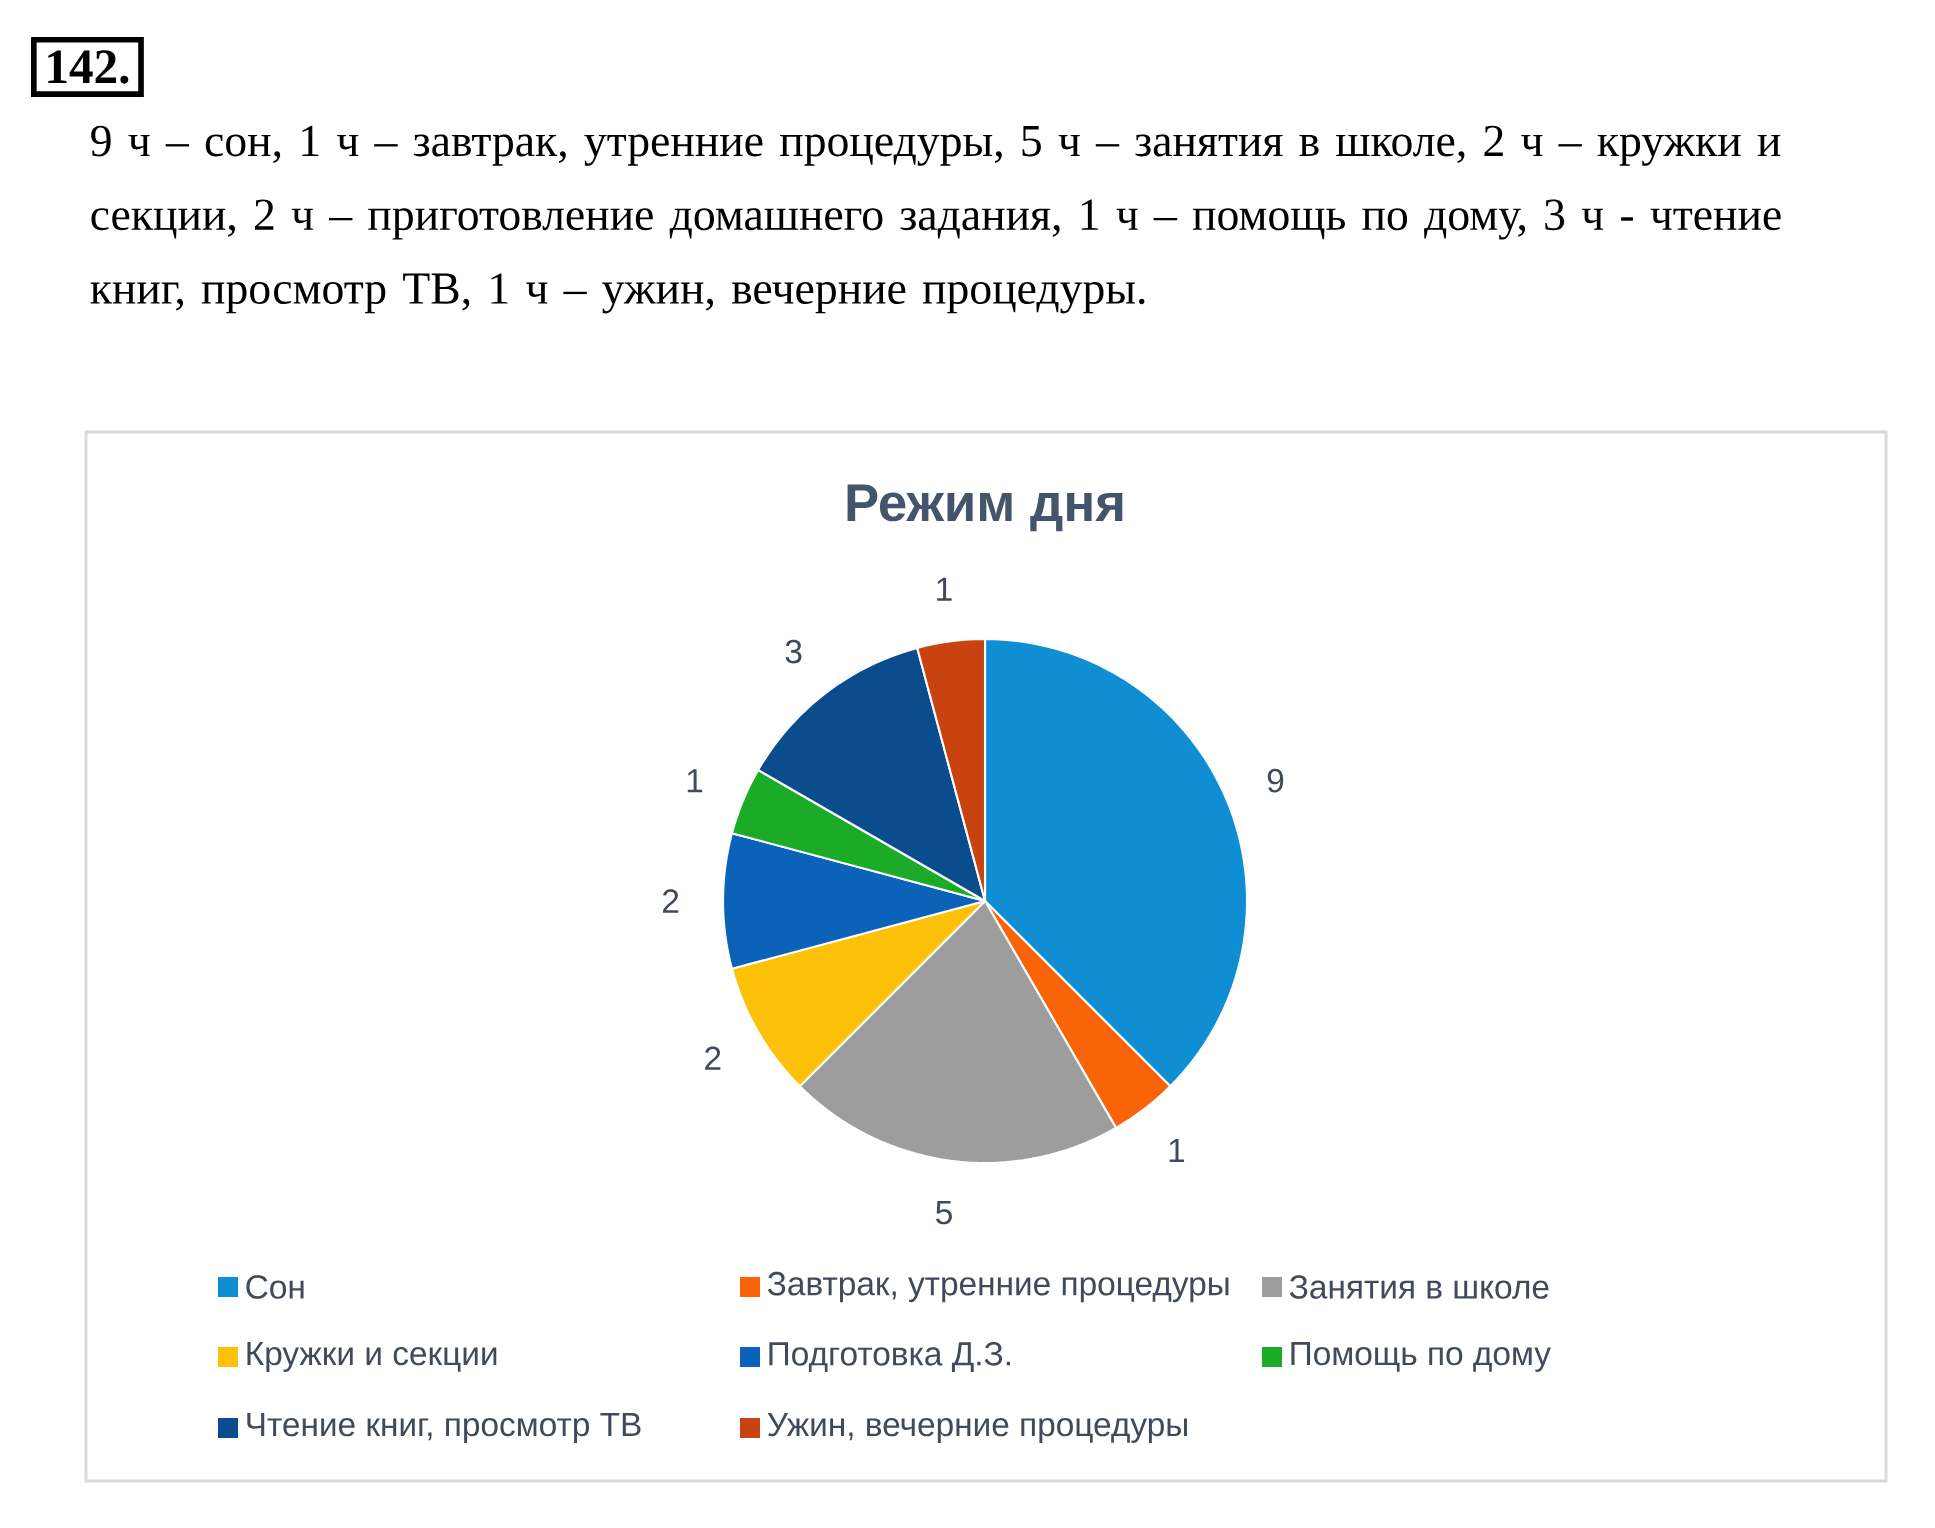 The width and height of the screenshot is (1935, 1528). Describe the element at coordinates (444, 1428) in the screenshot. I see `legend-label: Чтение книг, просмотр ТВ` at that location.